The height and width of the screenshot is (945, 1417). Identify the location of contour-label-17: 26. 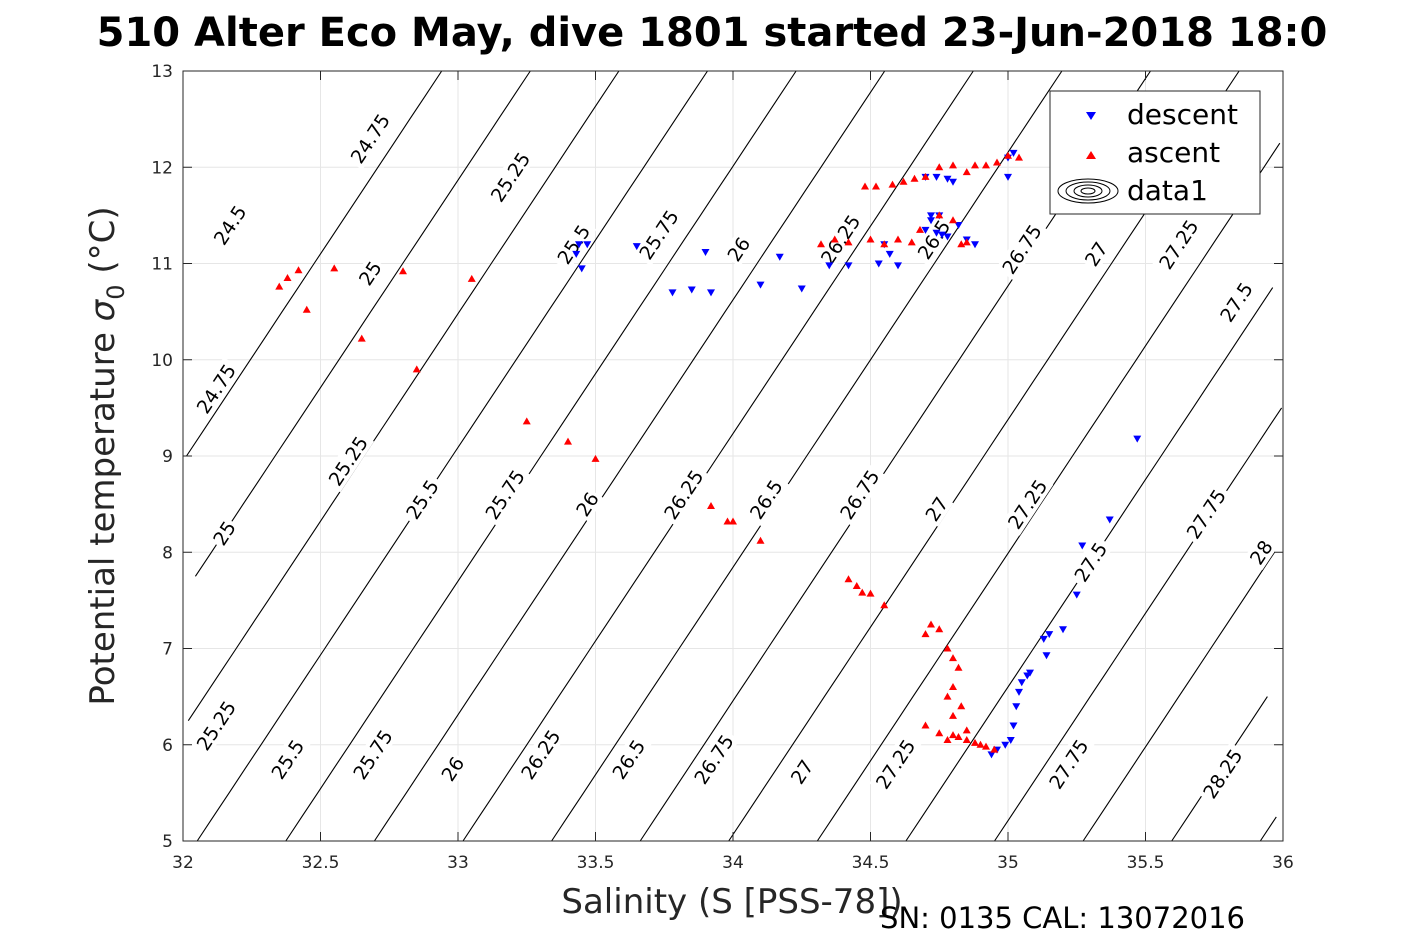
(587, 504).